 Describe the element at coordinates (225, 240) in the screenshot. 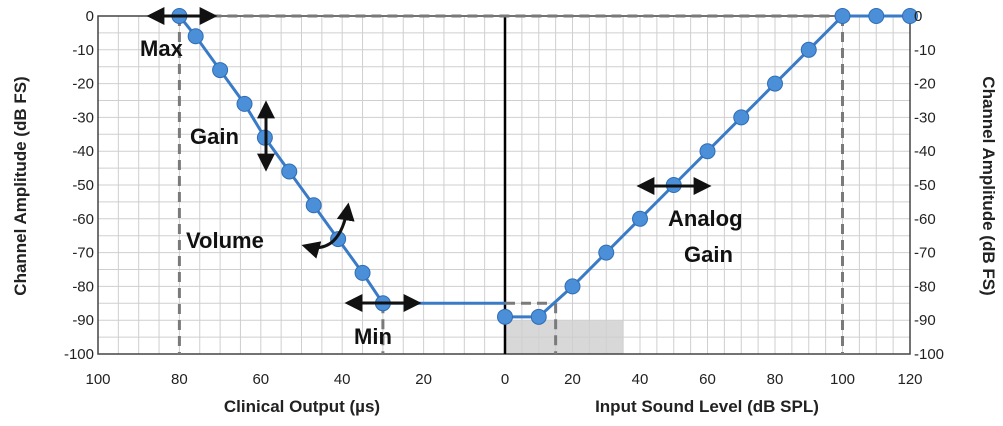

I see `annotation-volume-label: Volume` at that location.